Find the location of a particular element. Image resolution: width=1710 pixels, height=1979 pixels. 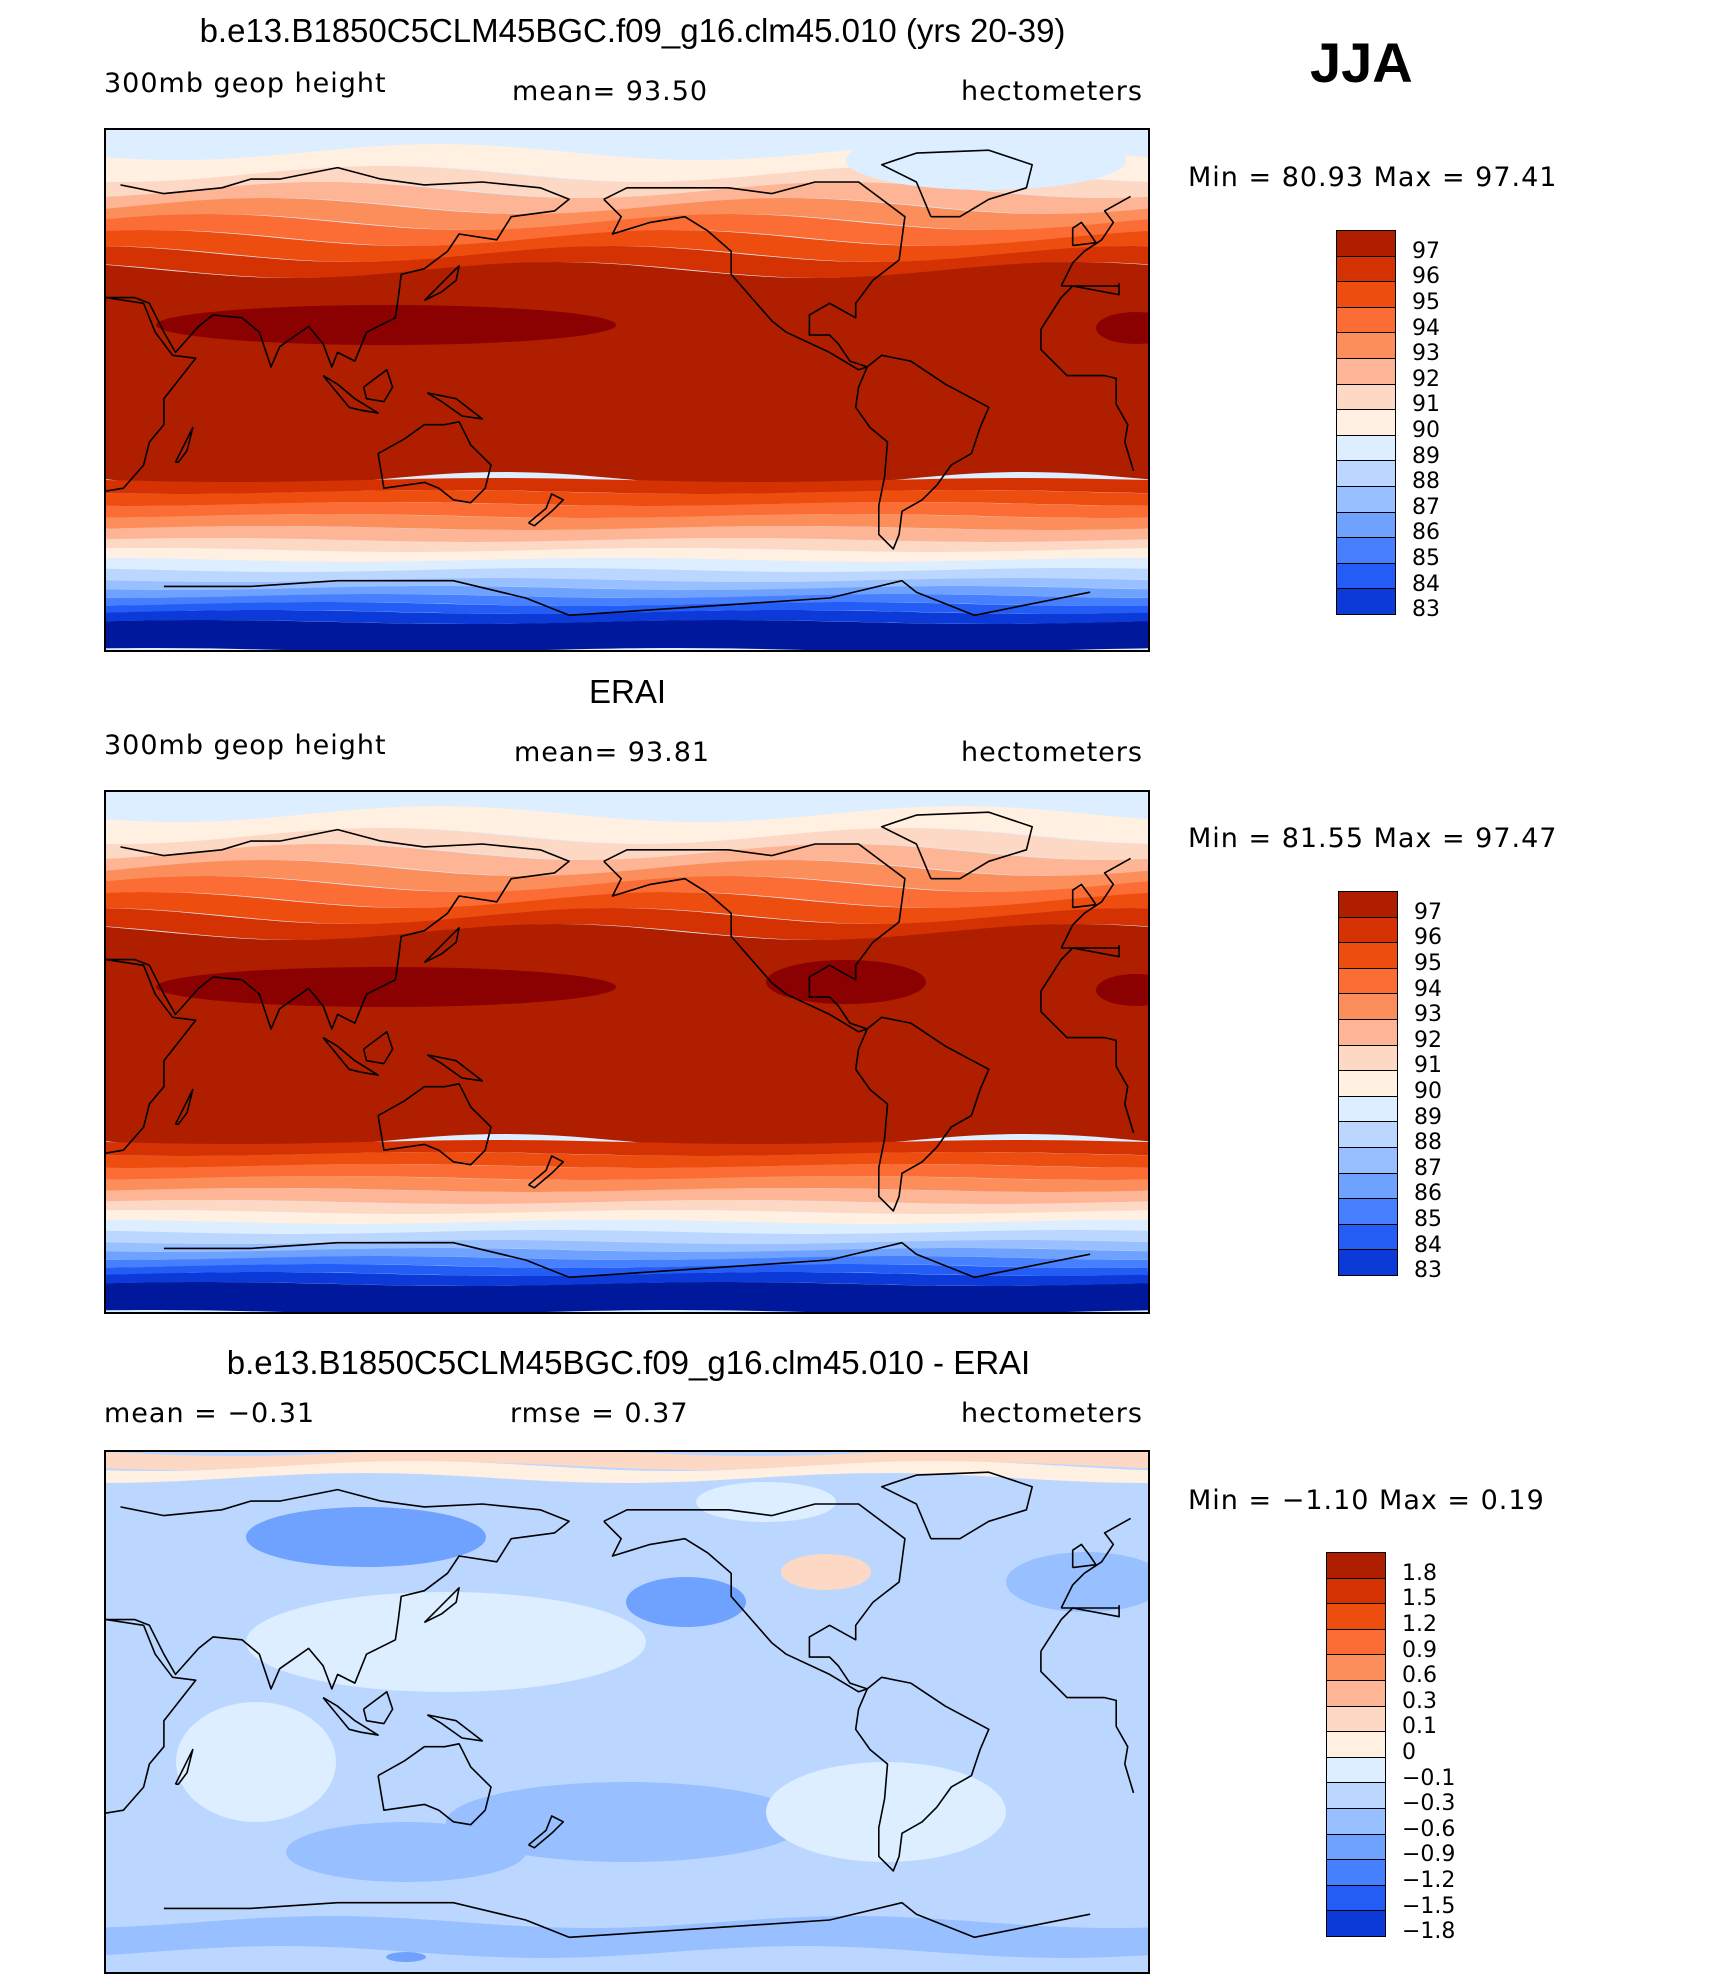

panel-1-variable-label: 300mb geop height is located at coordinates (245, 83).